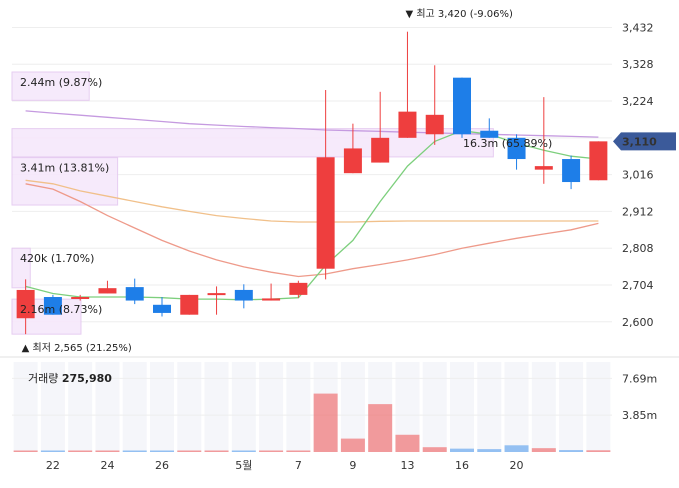 The height and width of the screenshot is (488, 679). Describe the element at coordinates (639, 415) in the screenshot. I see `volume-tick-label: 3.85m` at that location.